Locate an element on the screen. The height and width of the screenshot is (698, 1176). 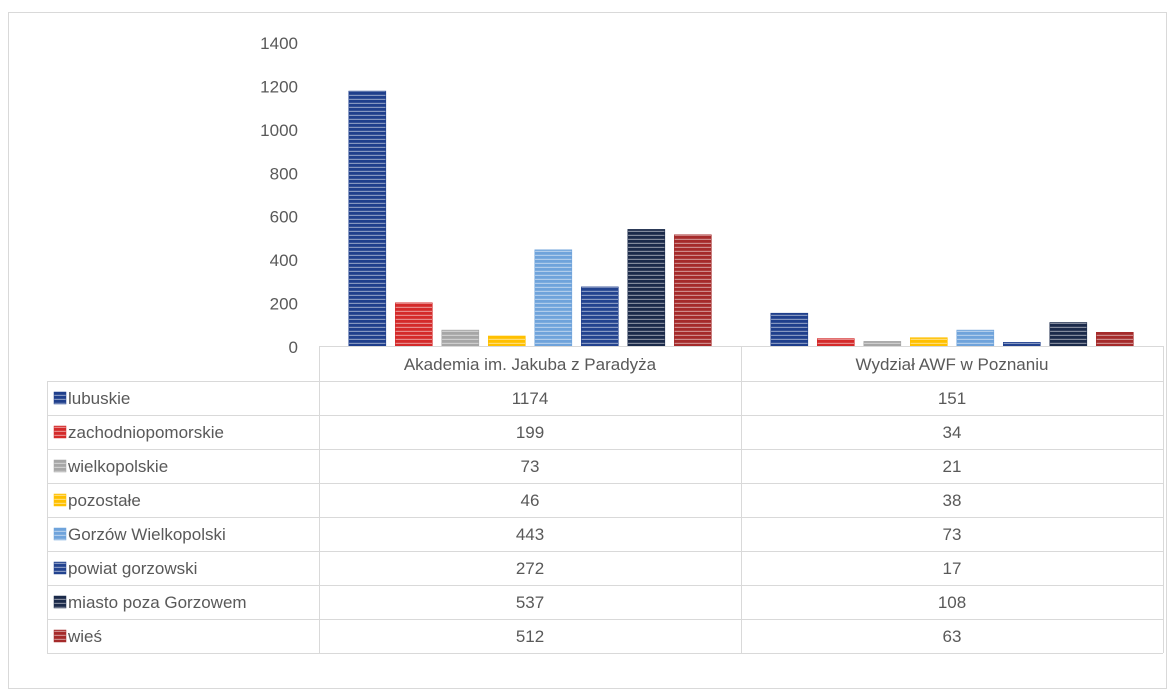
bar-zachodniopomorskie-1: zachodniopomorskie: 34 is located at coordinates (835, 342).